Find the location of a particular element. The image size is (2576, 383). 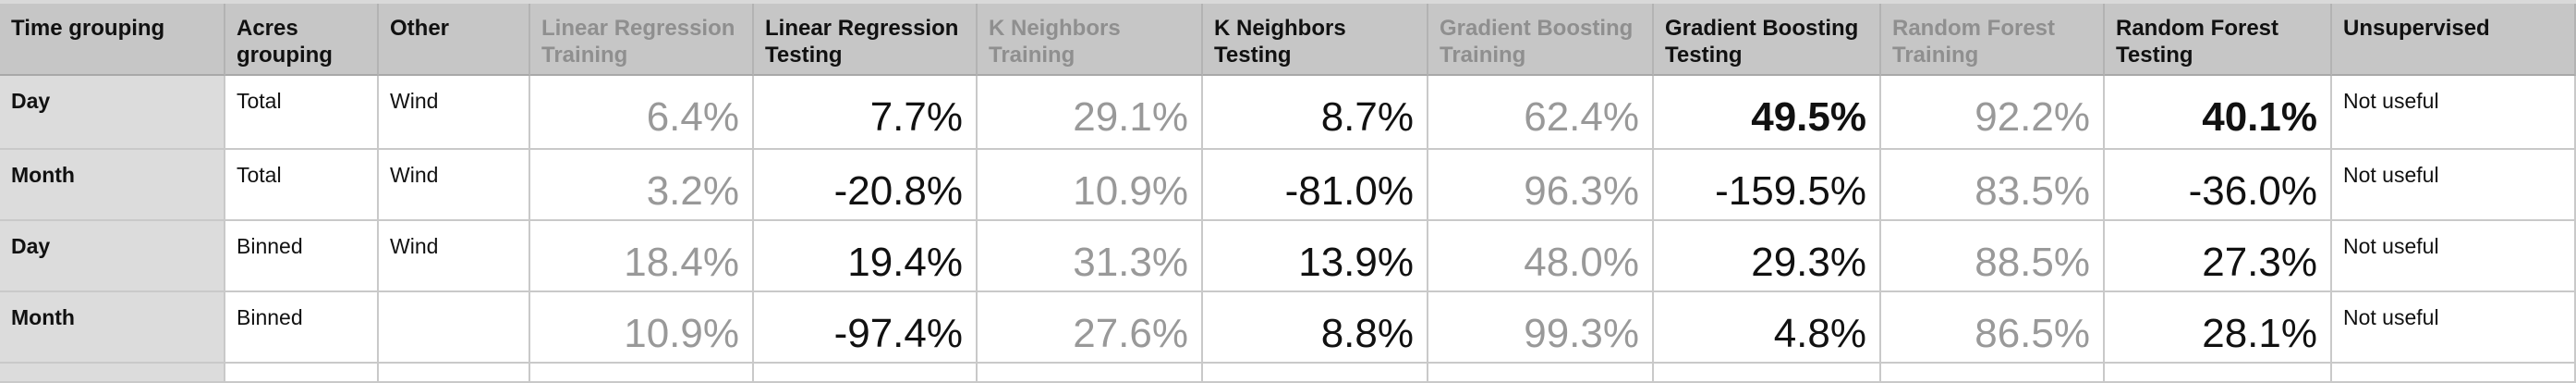

cell-rf-train: 88.5% is located at coordinates (1993, 257).